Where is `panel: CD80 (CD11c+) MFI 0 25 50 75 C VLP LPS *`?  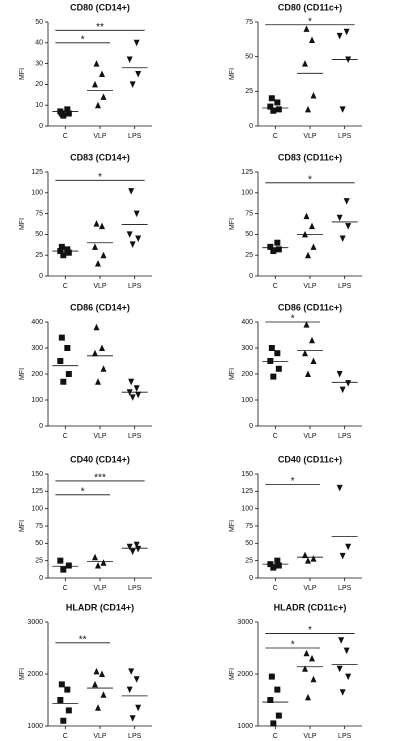 panel: CD80 (CD11c+) MFI 0 25 50 75 C VLP LPS * is located at coordinates (295, 71).